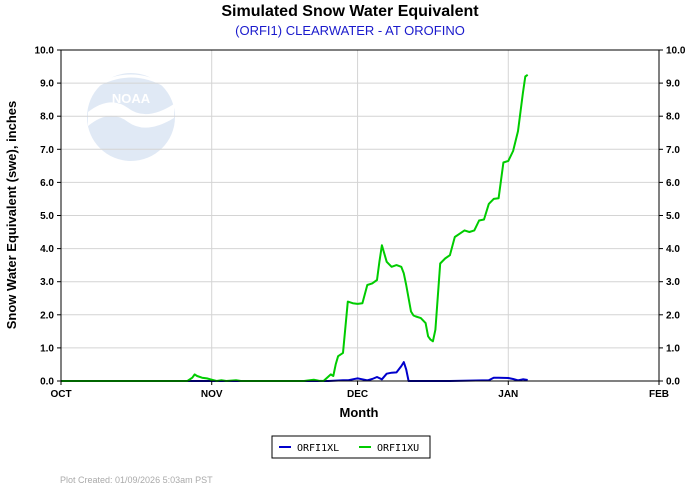  I want to click on x-tick-label-oct: OCT, so click(60, 394).